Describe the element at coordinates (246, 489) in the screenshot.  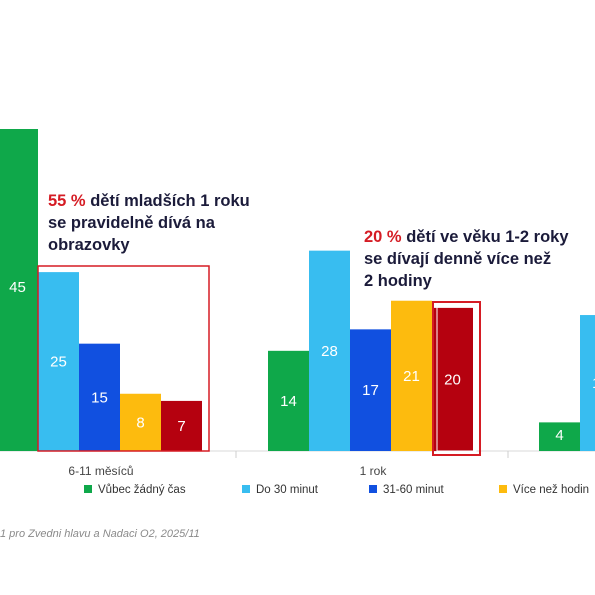
I see `legend-swatch-do-30-minut` at that location.